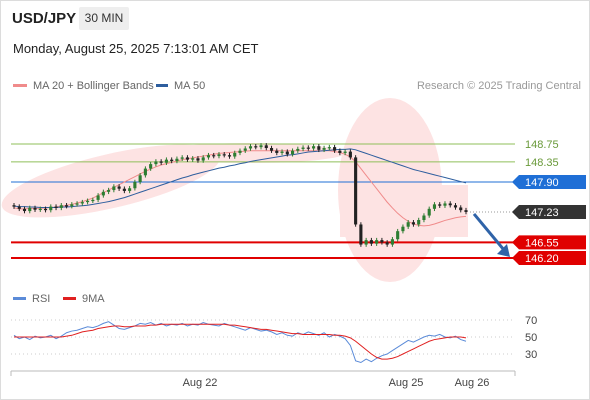 This screenshot has height=400, width=590. What do you see at coordinates (93, 86) in the screenshot?
I see `legend-ma20-label: MA 20 + Bollinger Bands` at bounding box center [93, 86].